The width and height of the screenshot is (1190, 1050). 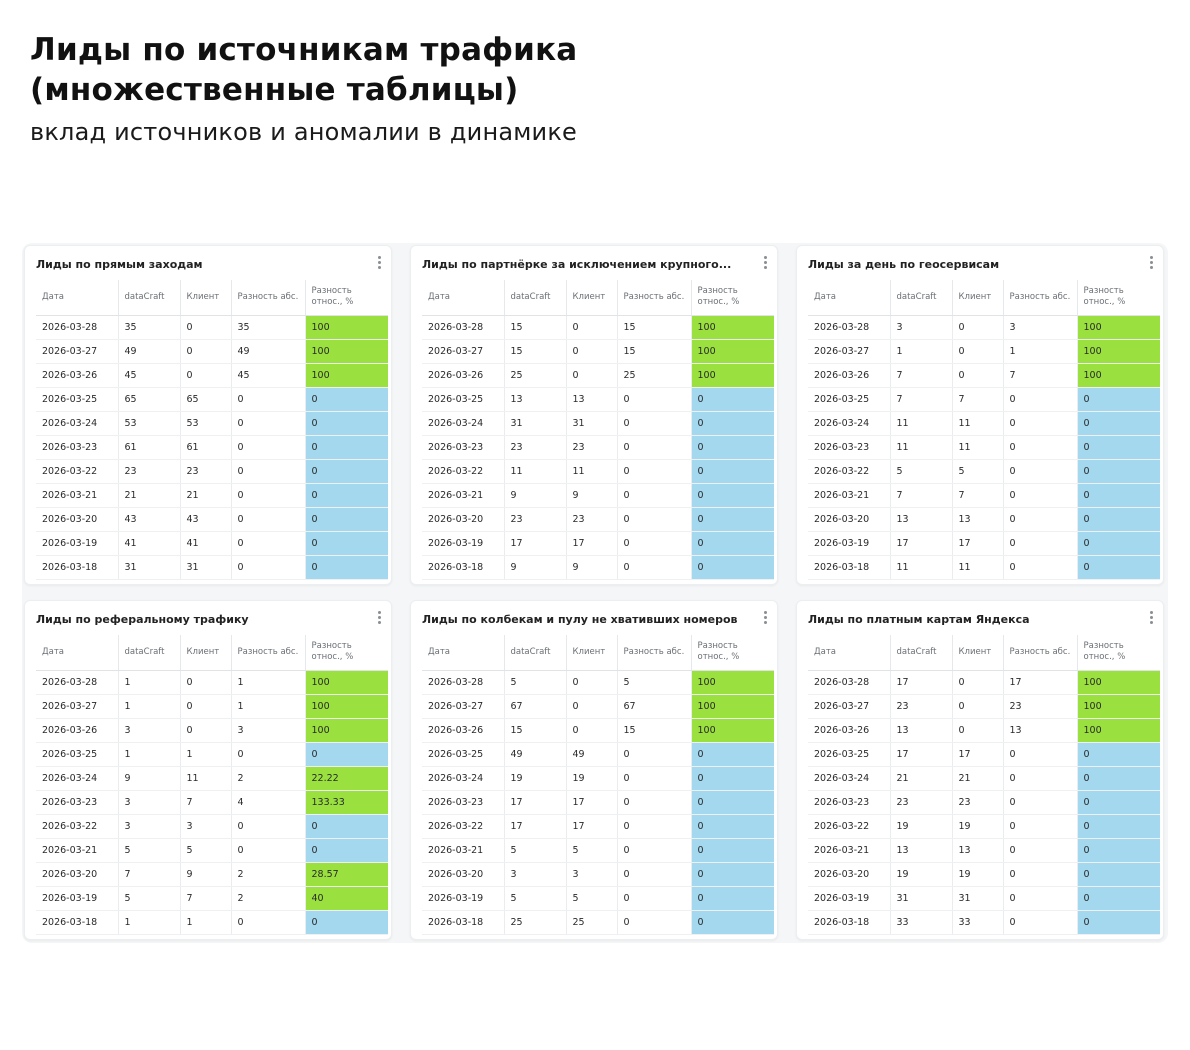 I want to click on cell-diff-abs: 67, so click(x=654, y=706).